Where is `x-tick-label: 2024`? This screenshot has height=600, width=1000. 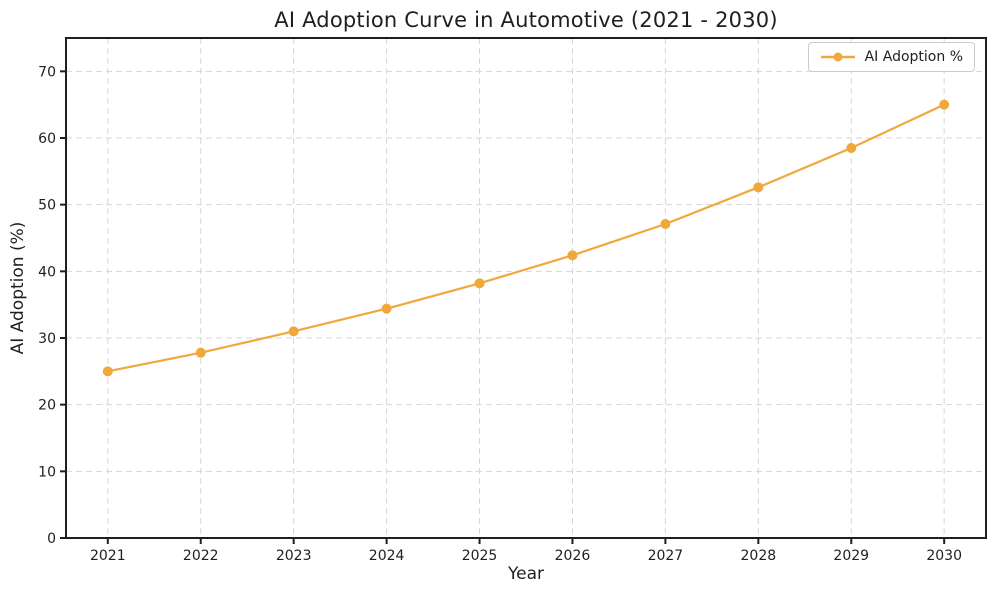
x-tick-label: 2024 is located at coordinates (387, 556).